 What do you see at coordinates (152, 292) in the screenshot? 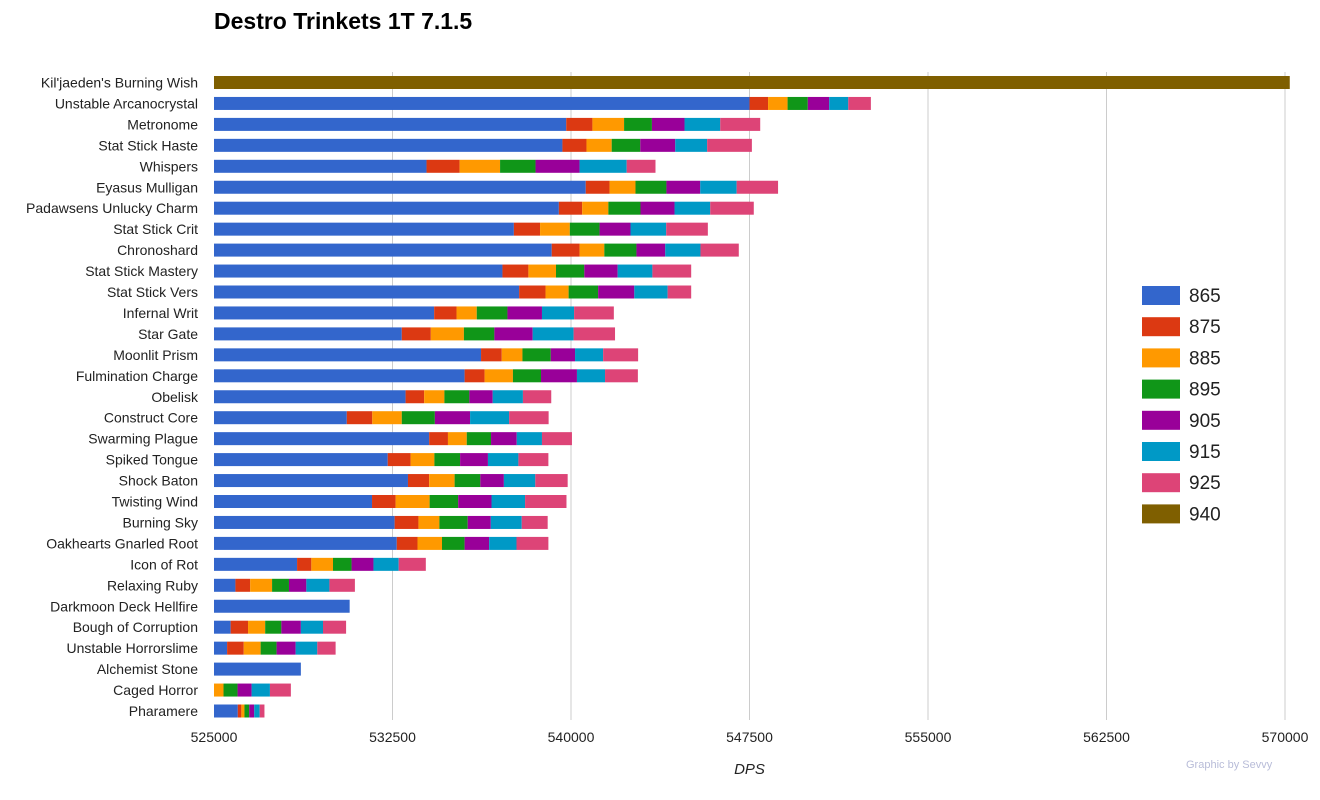
I see `category-label: Stat Stick Vers` at bounding box center [152, 292].